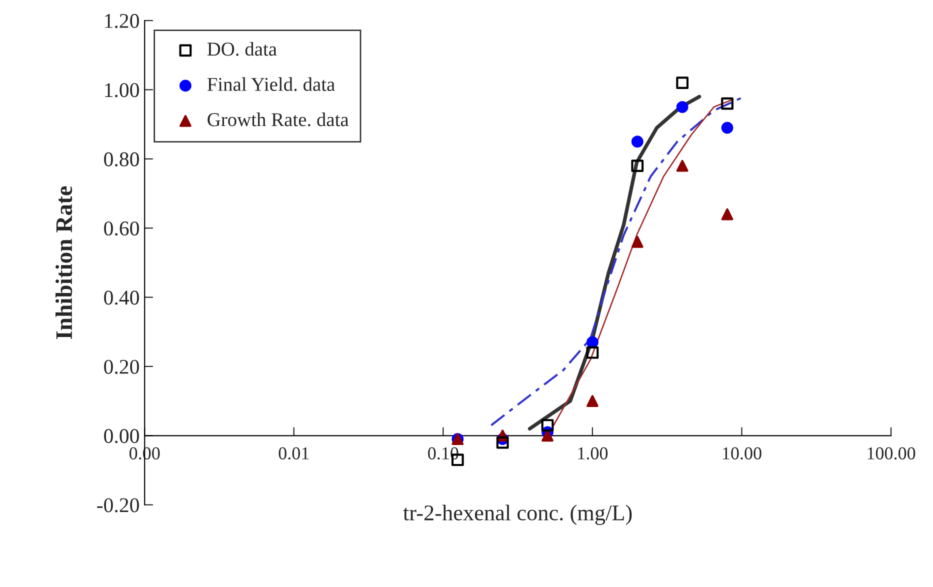 The image size is (933, 587). I want to click on x-tick-label: 10.00, so click(742, 453).